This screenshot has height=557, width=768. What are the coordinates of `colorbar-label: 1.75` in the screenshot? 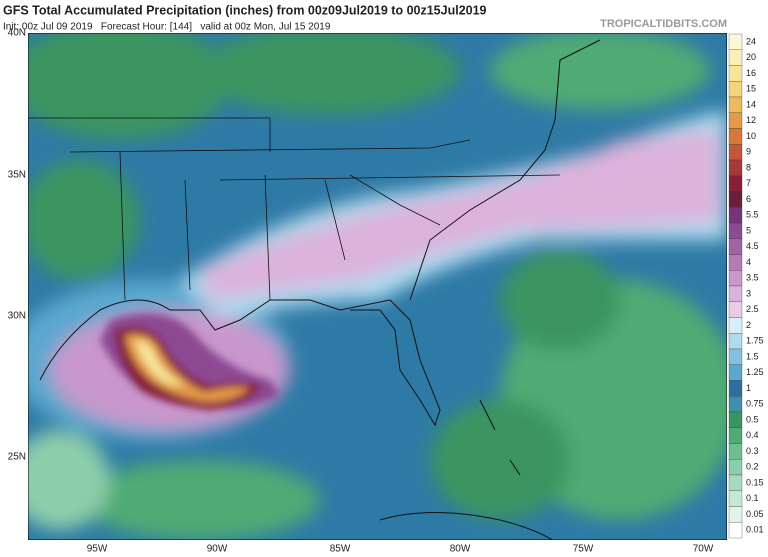 It's located at (755, 341).